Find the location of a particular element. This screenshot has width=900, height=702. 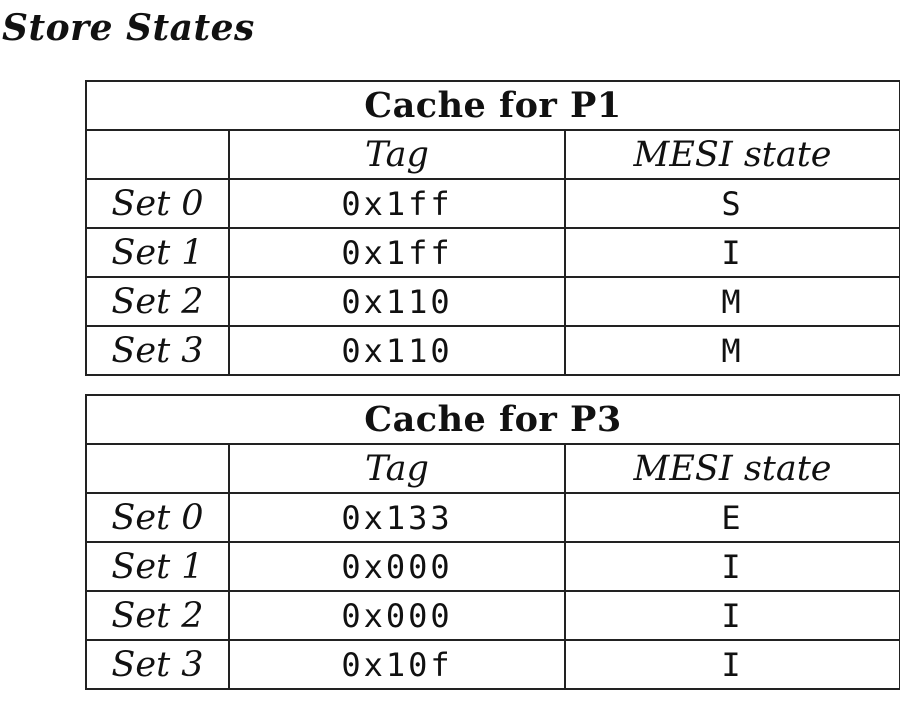

table-row: Set 2 0x000 I is located at coordinates (492, 615).